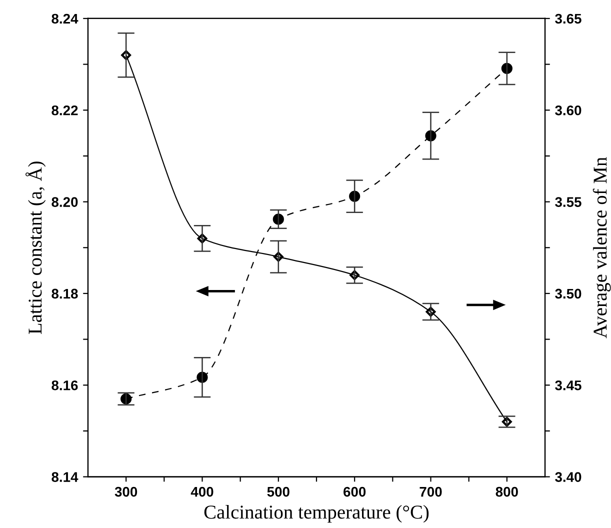 This screenshot has height=528, width=611. Describe the element at coordinates (65, 385) in the screenshot. I see `y-tick-label: 8.16` at that location.